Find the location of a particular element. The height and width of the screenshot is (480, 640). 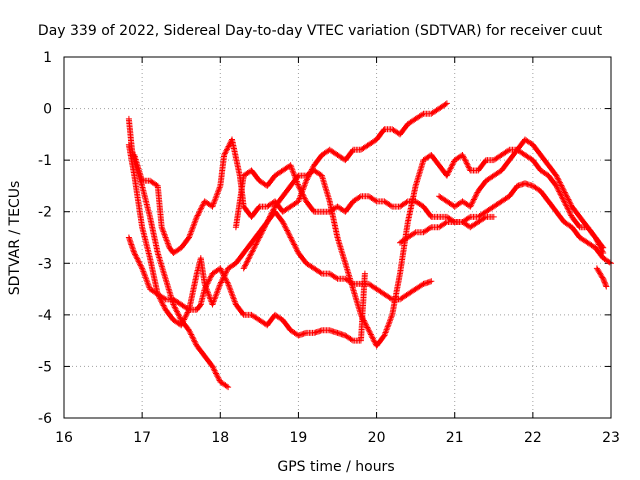

y-tick-label: -4 is located at coordinates (45, 316).